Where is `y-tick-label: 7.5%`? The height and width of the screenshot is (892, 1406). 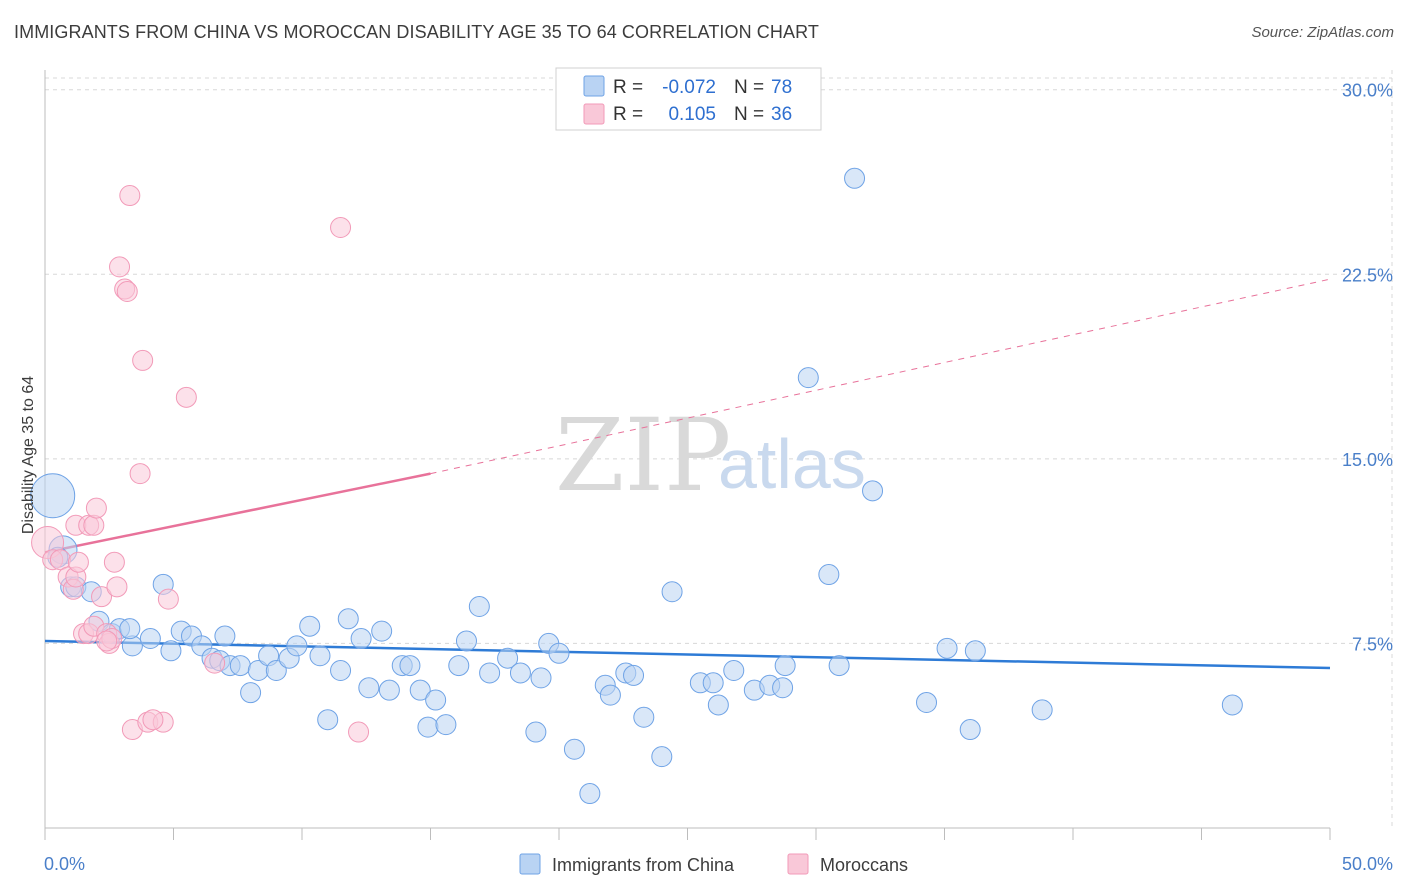
y-tick-label: 7.5% is located at coordinates (1372, 644).